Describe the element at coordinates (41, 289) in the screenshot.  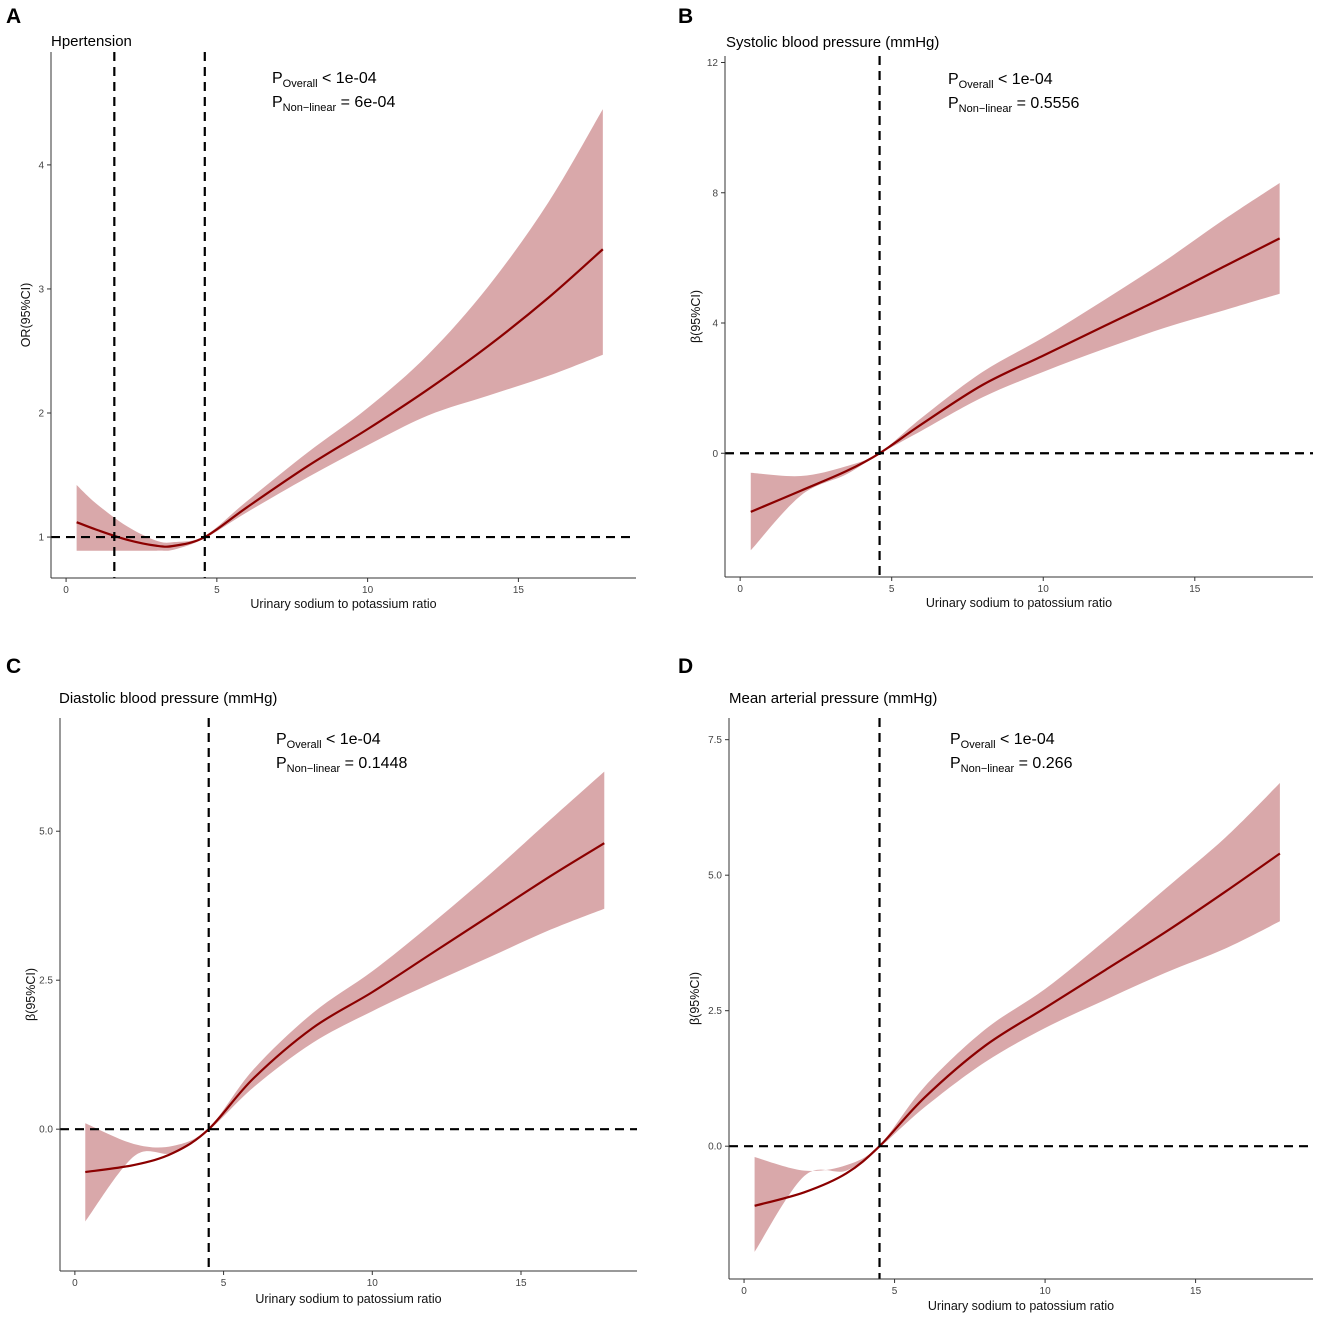
I see `y-tick-label-a: 3` at that location.